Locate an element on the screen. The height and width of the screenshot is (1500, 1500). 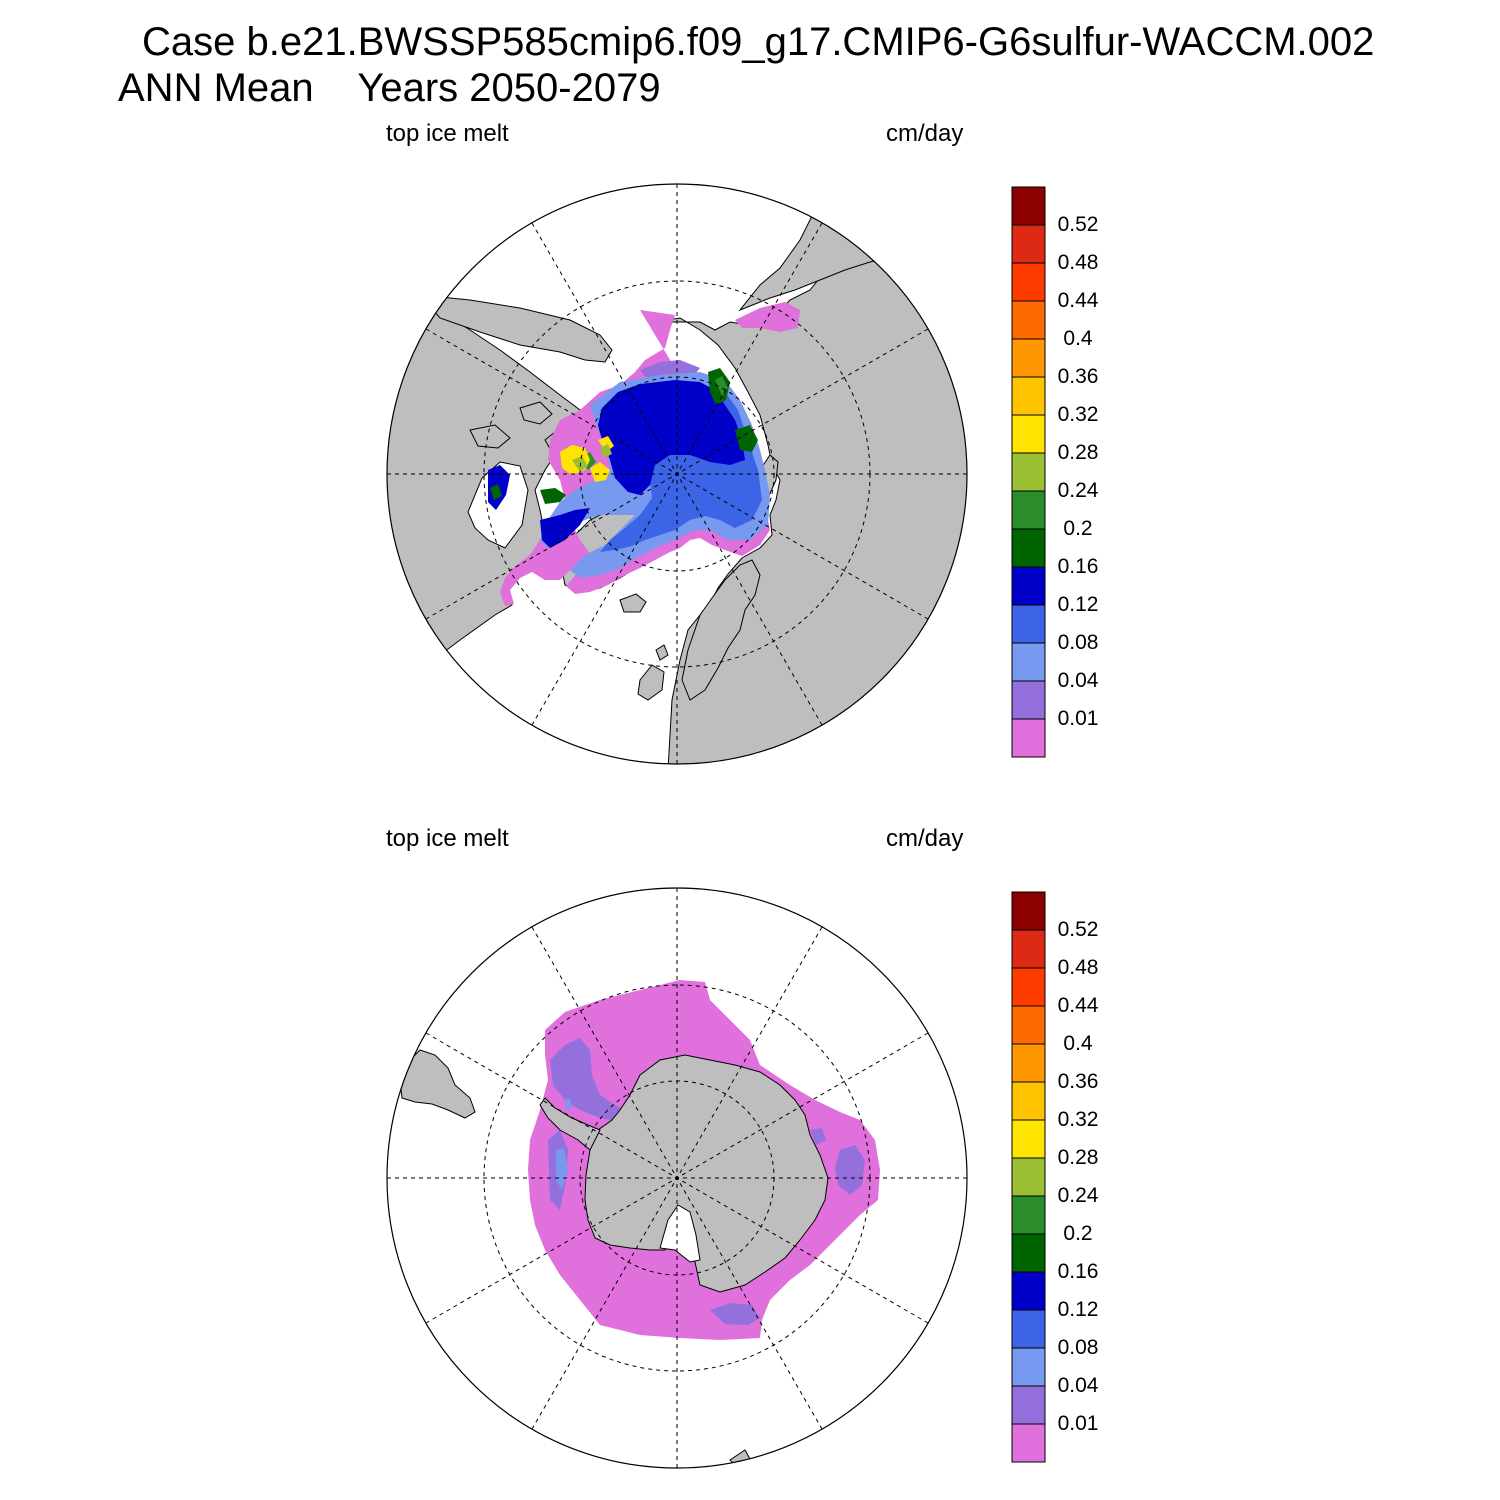
north-ice-yellow is located at coordinates (587, 459).